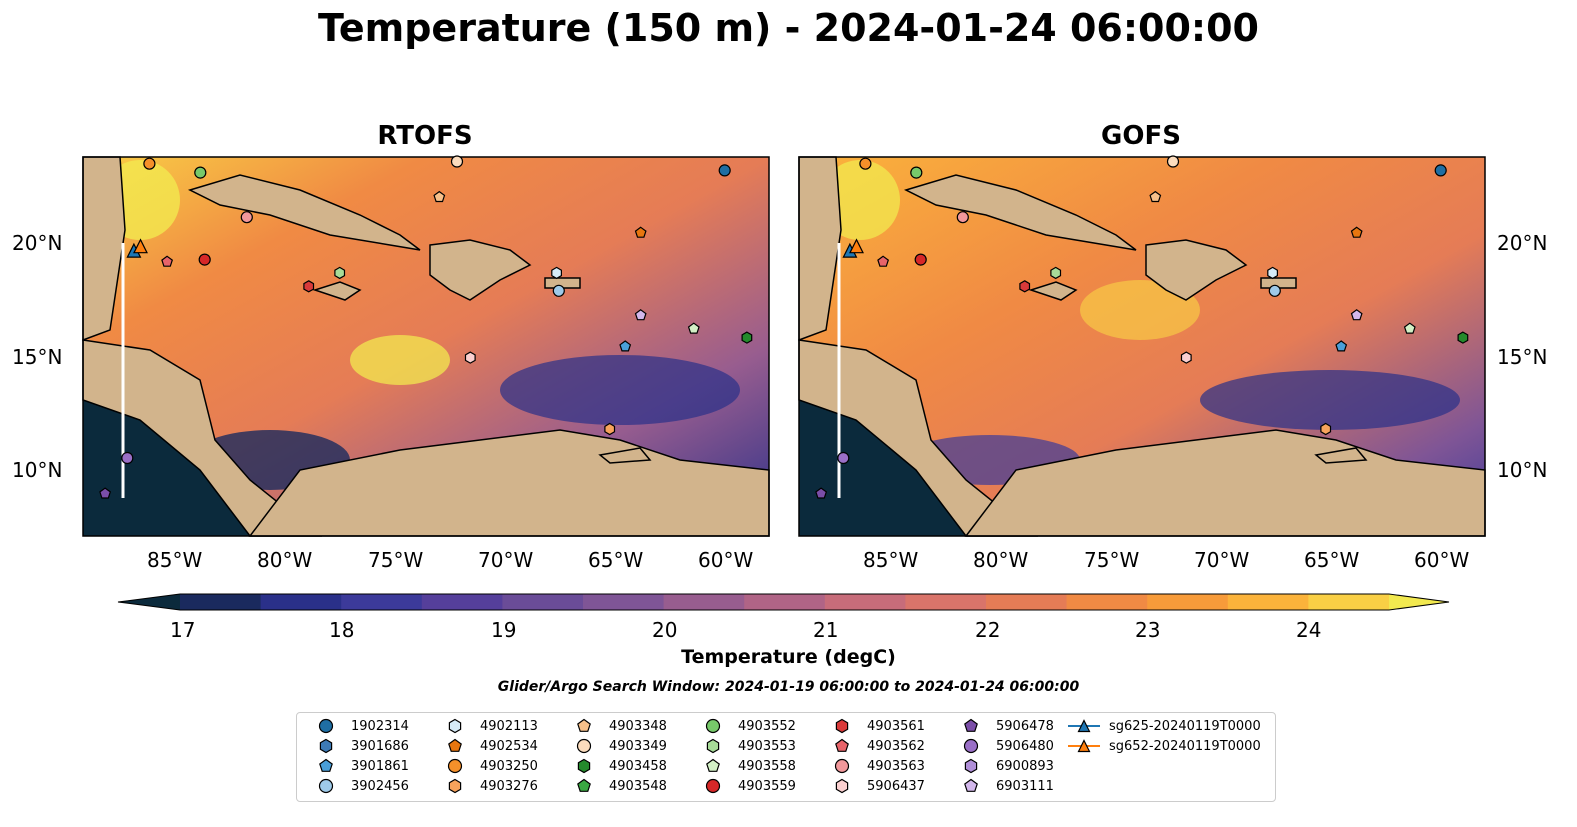 The width and height of the screenshot is (1577, 827). What do you see at coordinates (304, 212) in the screenshot?
I see `cuba-land` at bounding box center [304, 212].